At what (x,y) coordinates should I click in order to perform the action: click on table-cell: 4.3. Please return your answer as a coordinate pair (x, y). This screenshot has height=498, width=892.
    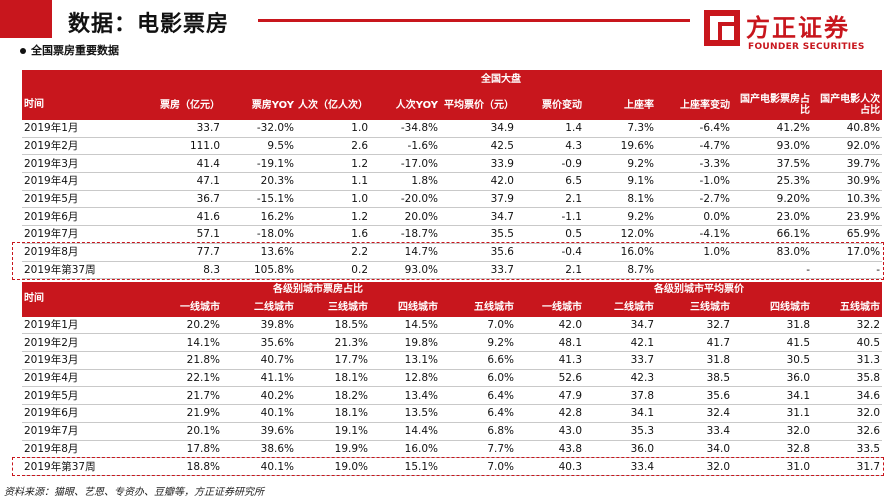
    Looking at the image, I should click on (550, 146).